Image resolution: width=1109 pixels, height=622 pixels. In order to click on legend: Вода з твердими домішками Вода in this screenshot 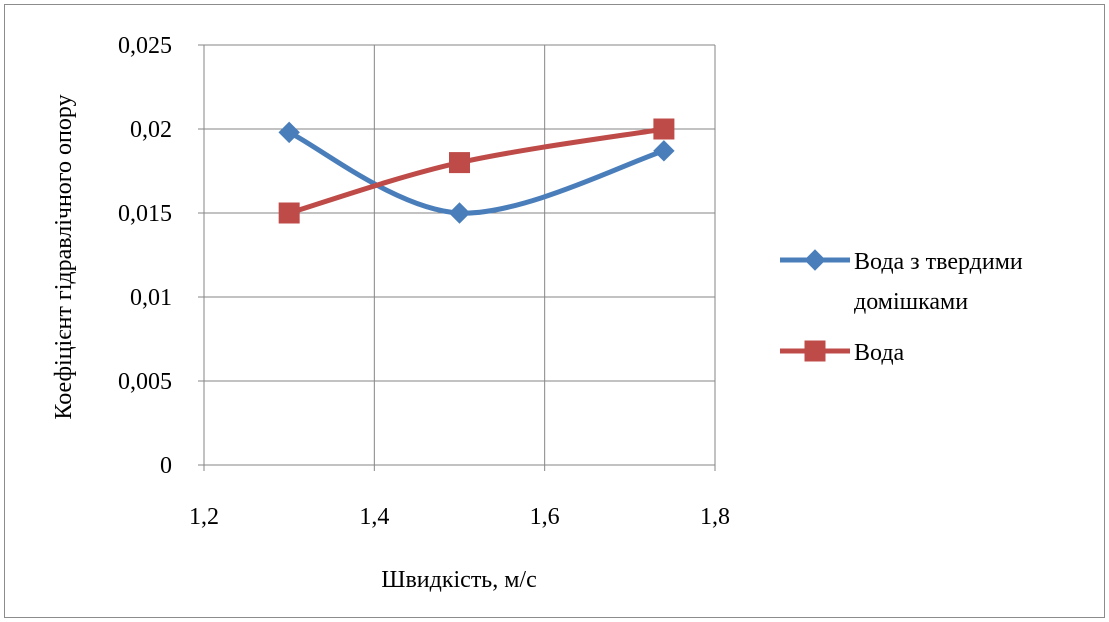, I will do `click(901, 307)`.